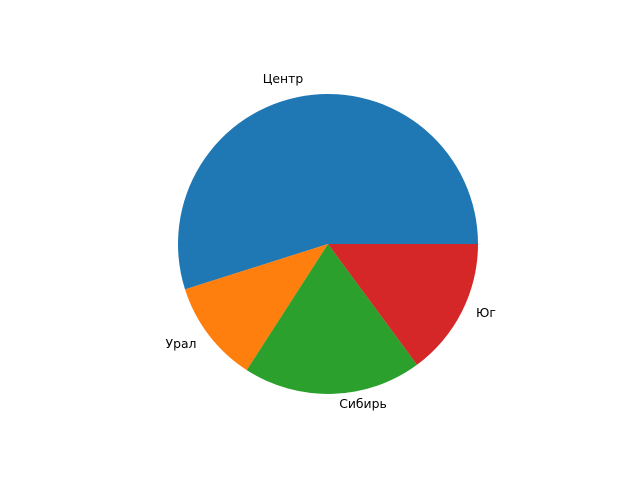  Describe the element at coordinates (283, 78) in the screenshot. I see `wedge-label-centr: Центр` at that location.